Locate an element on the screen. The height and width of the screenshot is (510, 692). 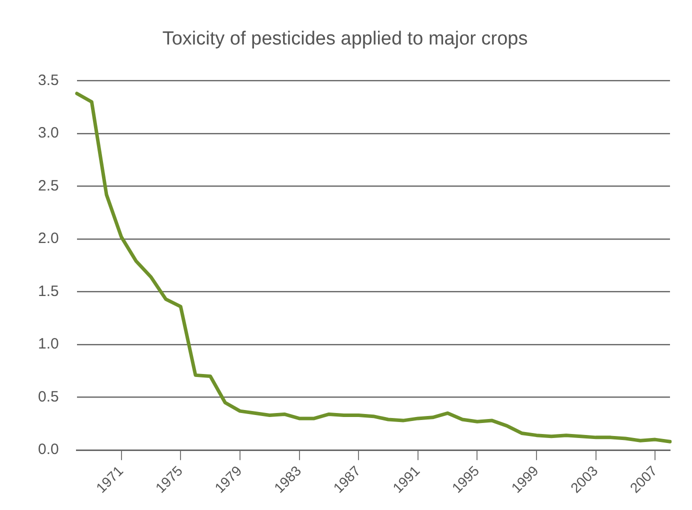
y-tick-label: 1.0 is located at coordinates (48, 344).